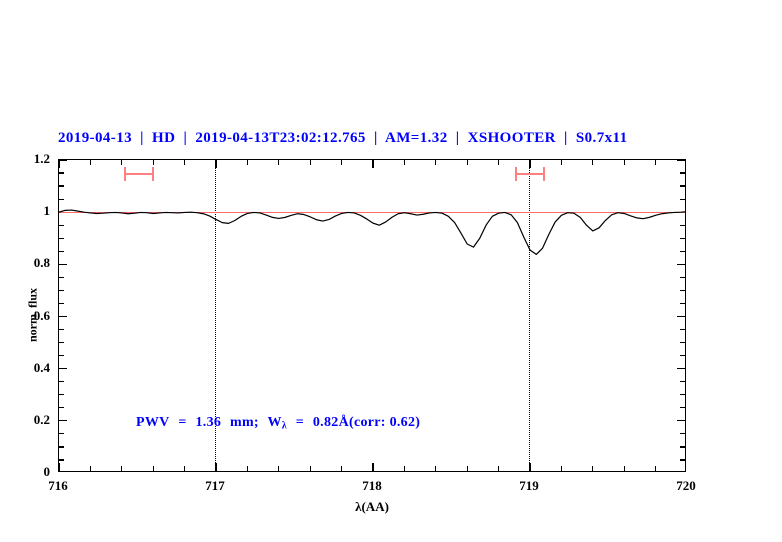  What do you see at coordinates (416, 138) in the screenshot?
I see `title-airmass: AM=1.32` at bounding box center [416, 138].